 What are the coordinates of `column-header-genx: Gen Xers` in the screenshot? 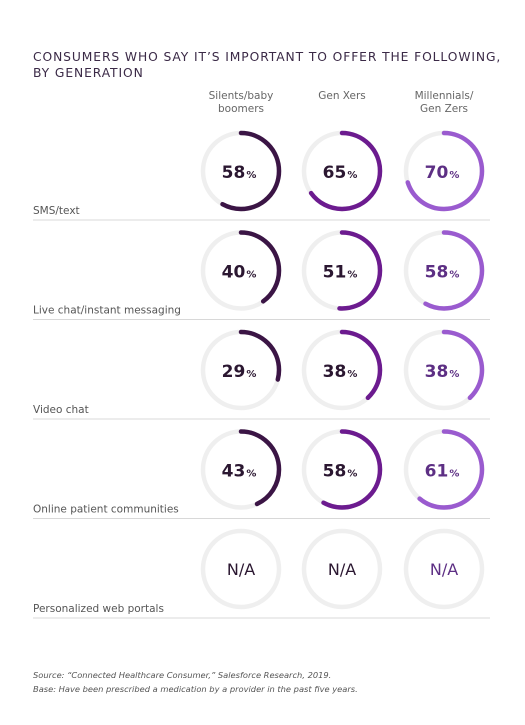 It's located at (342, 96).